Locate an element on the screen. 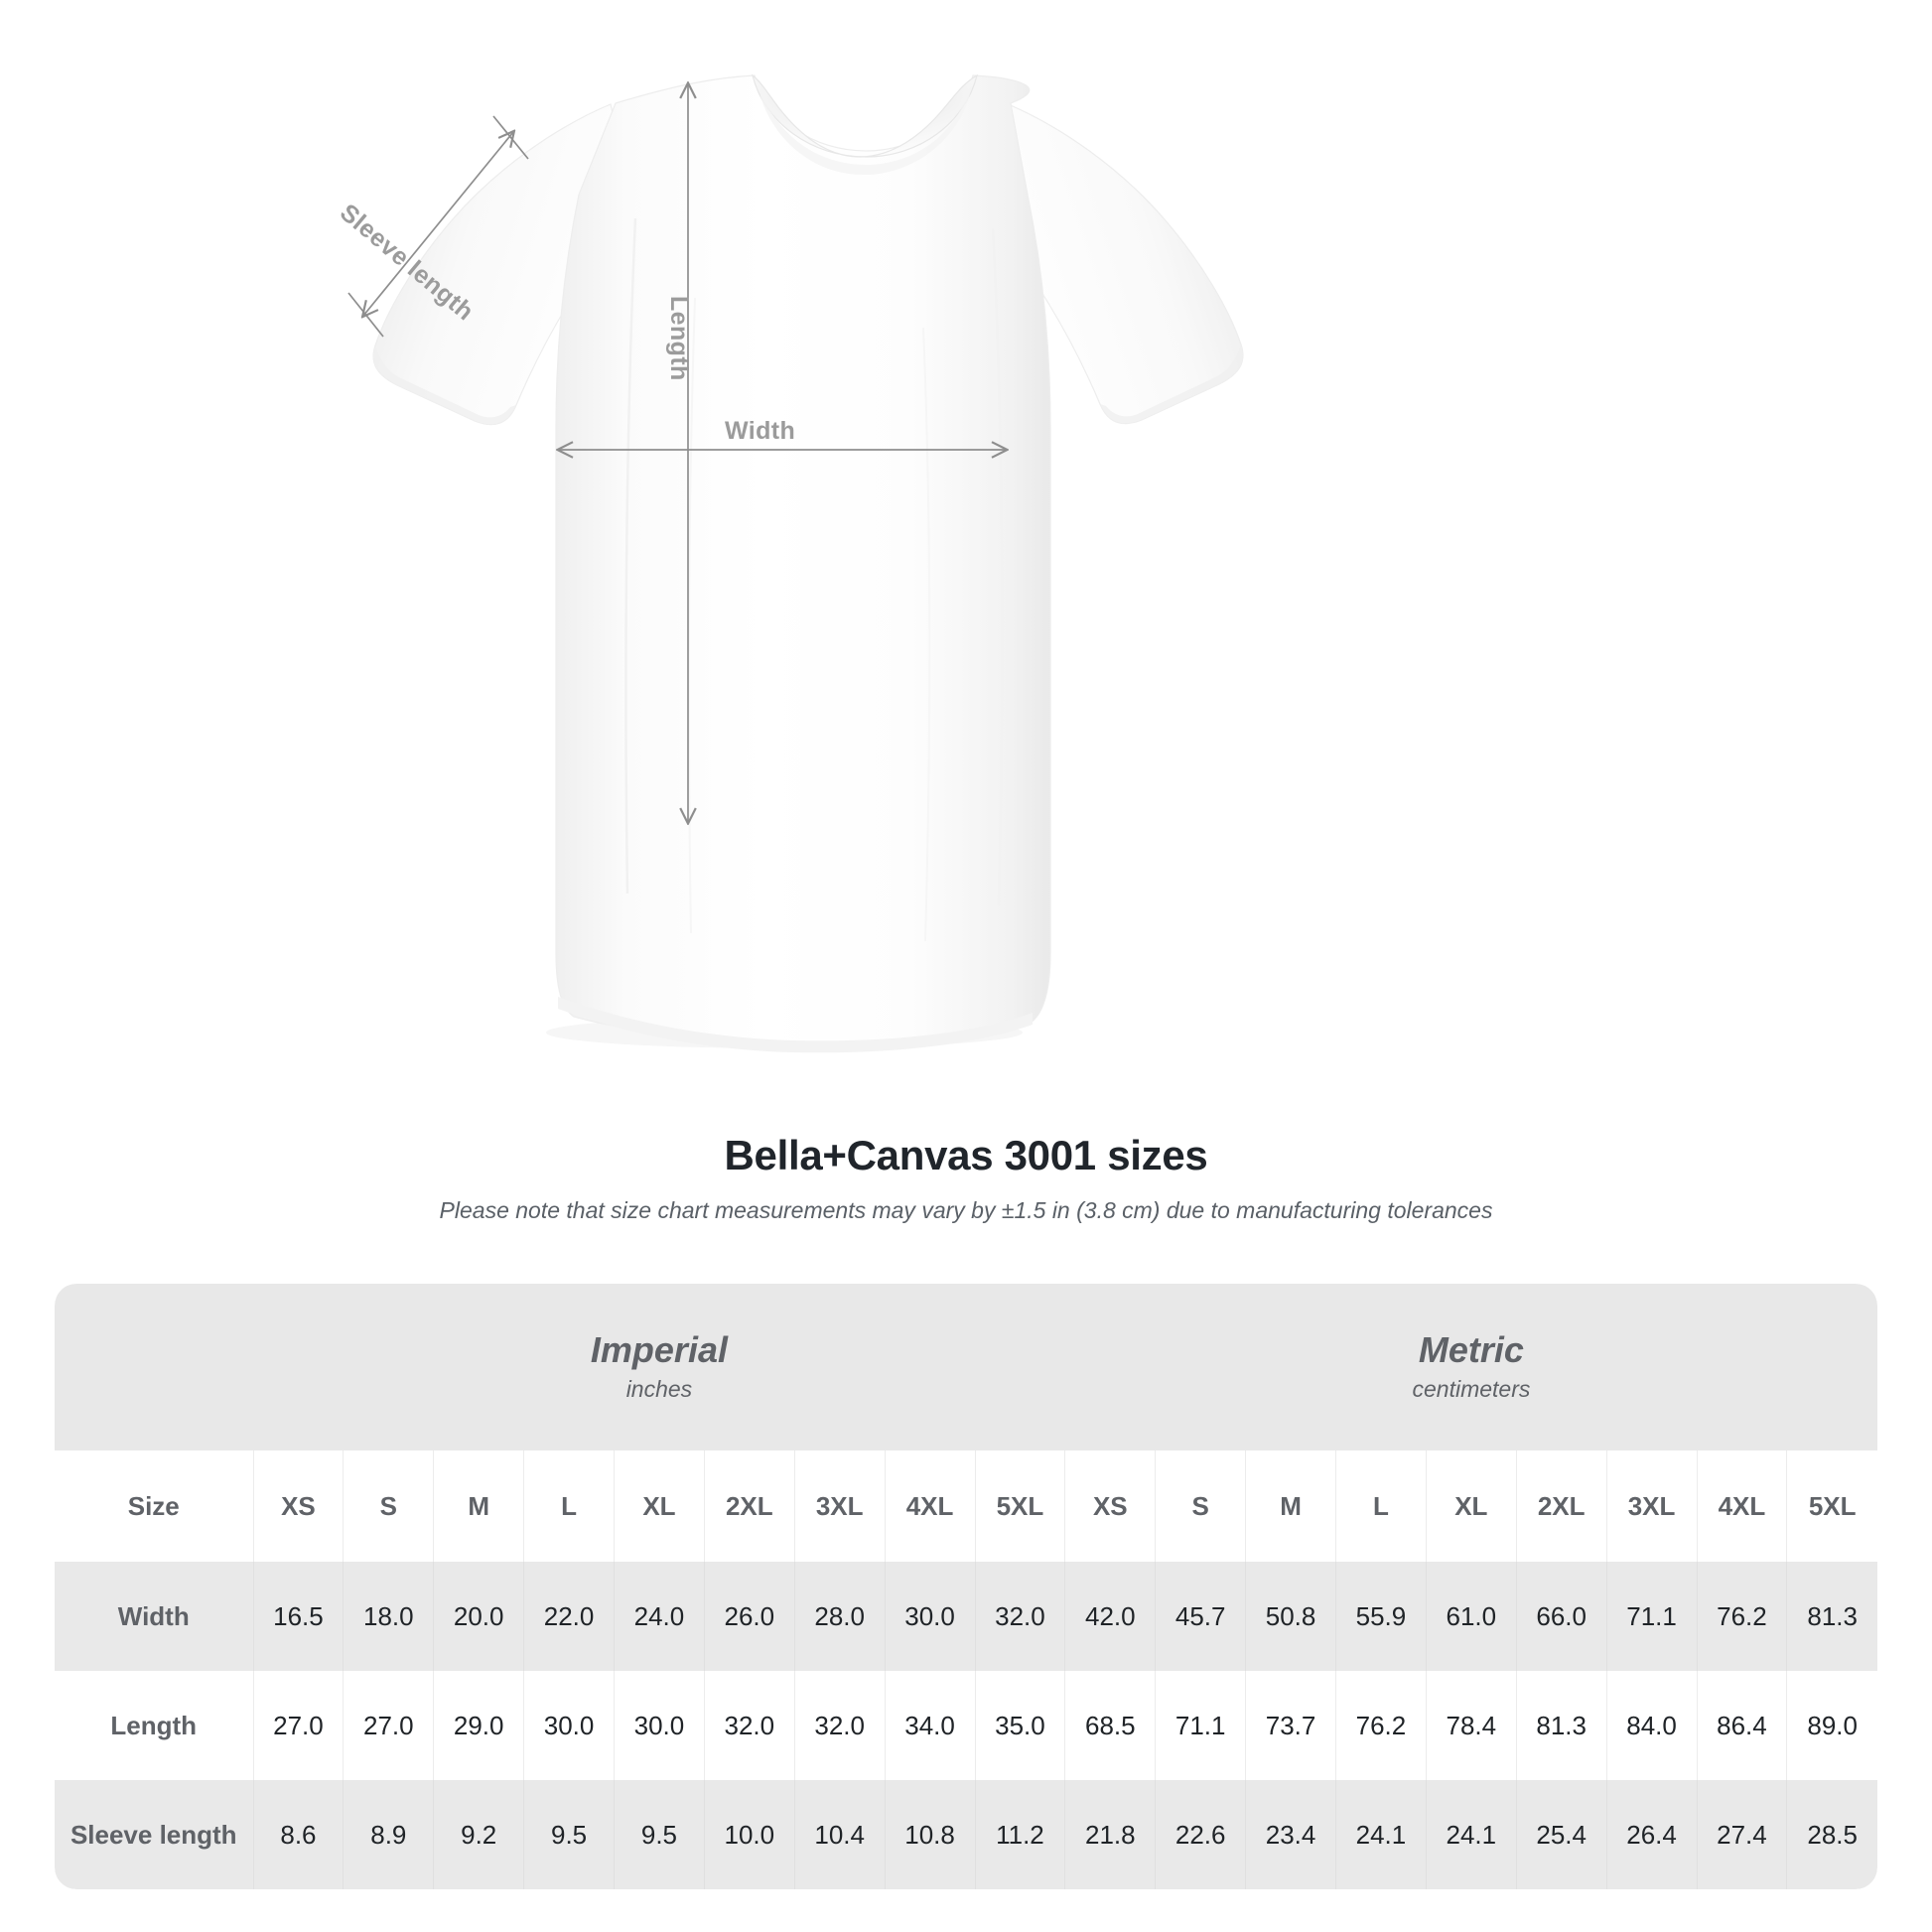 Image resolution: width=1932 pixels, height=1932 pixels. cell-length-xl-imperial: 30.0 is located at coordinates (659, 1725).